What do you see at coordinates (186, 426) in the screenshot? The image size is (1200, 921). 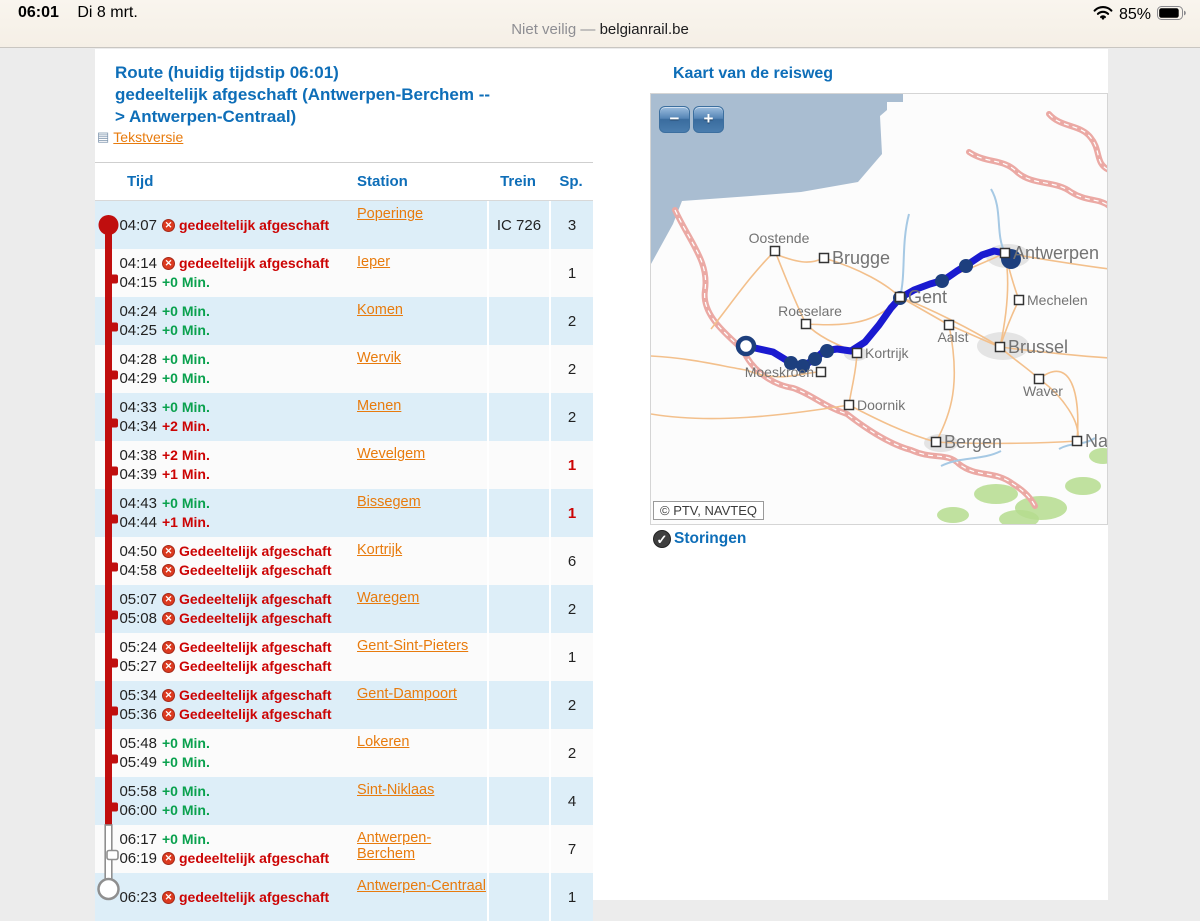 I see `status-text: +2 Min.` at bounding box center [186, 426].